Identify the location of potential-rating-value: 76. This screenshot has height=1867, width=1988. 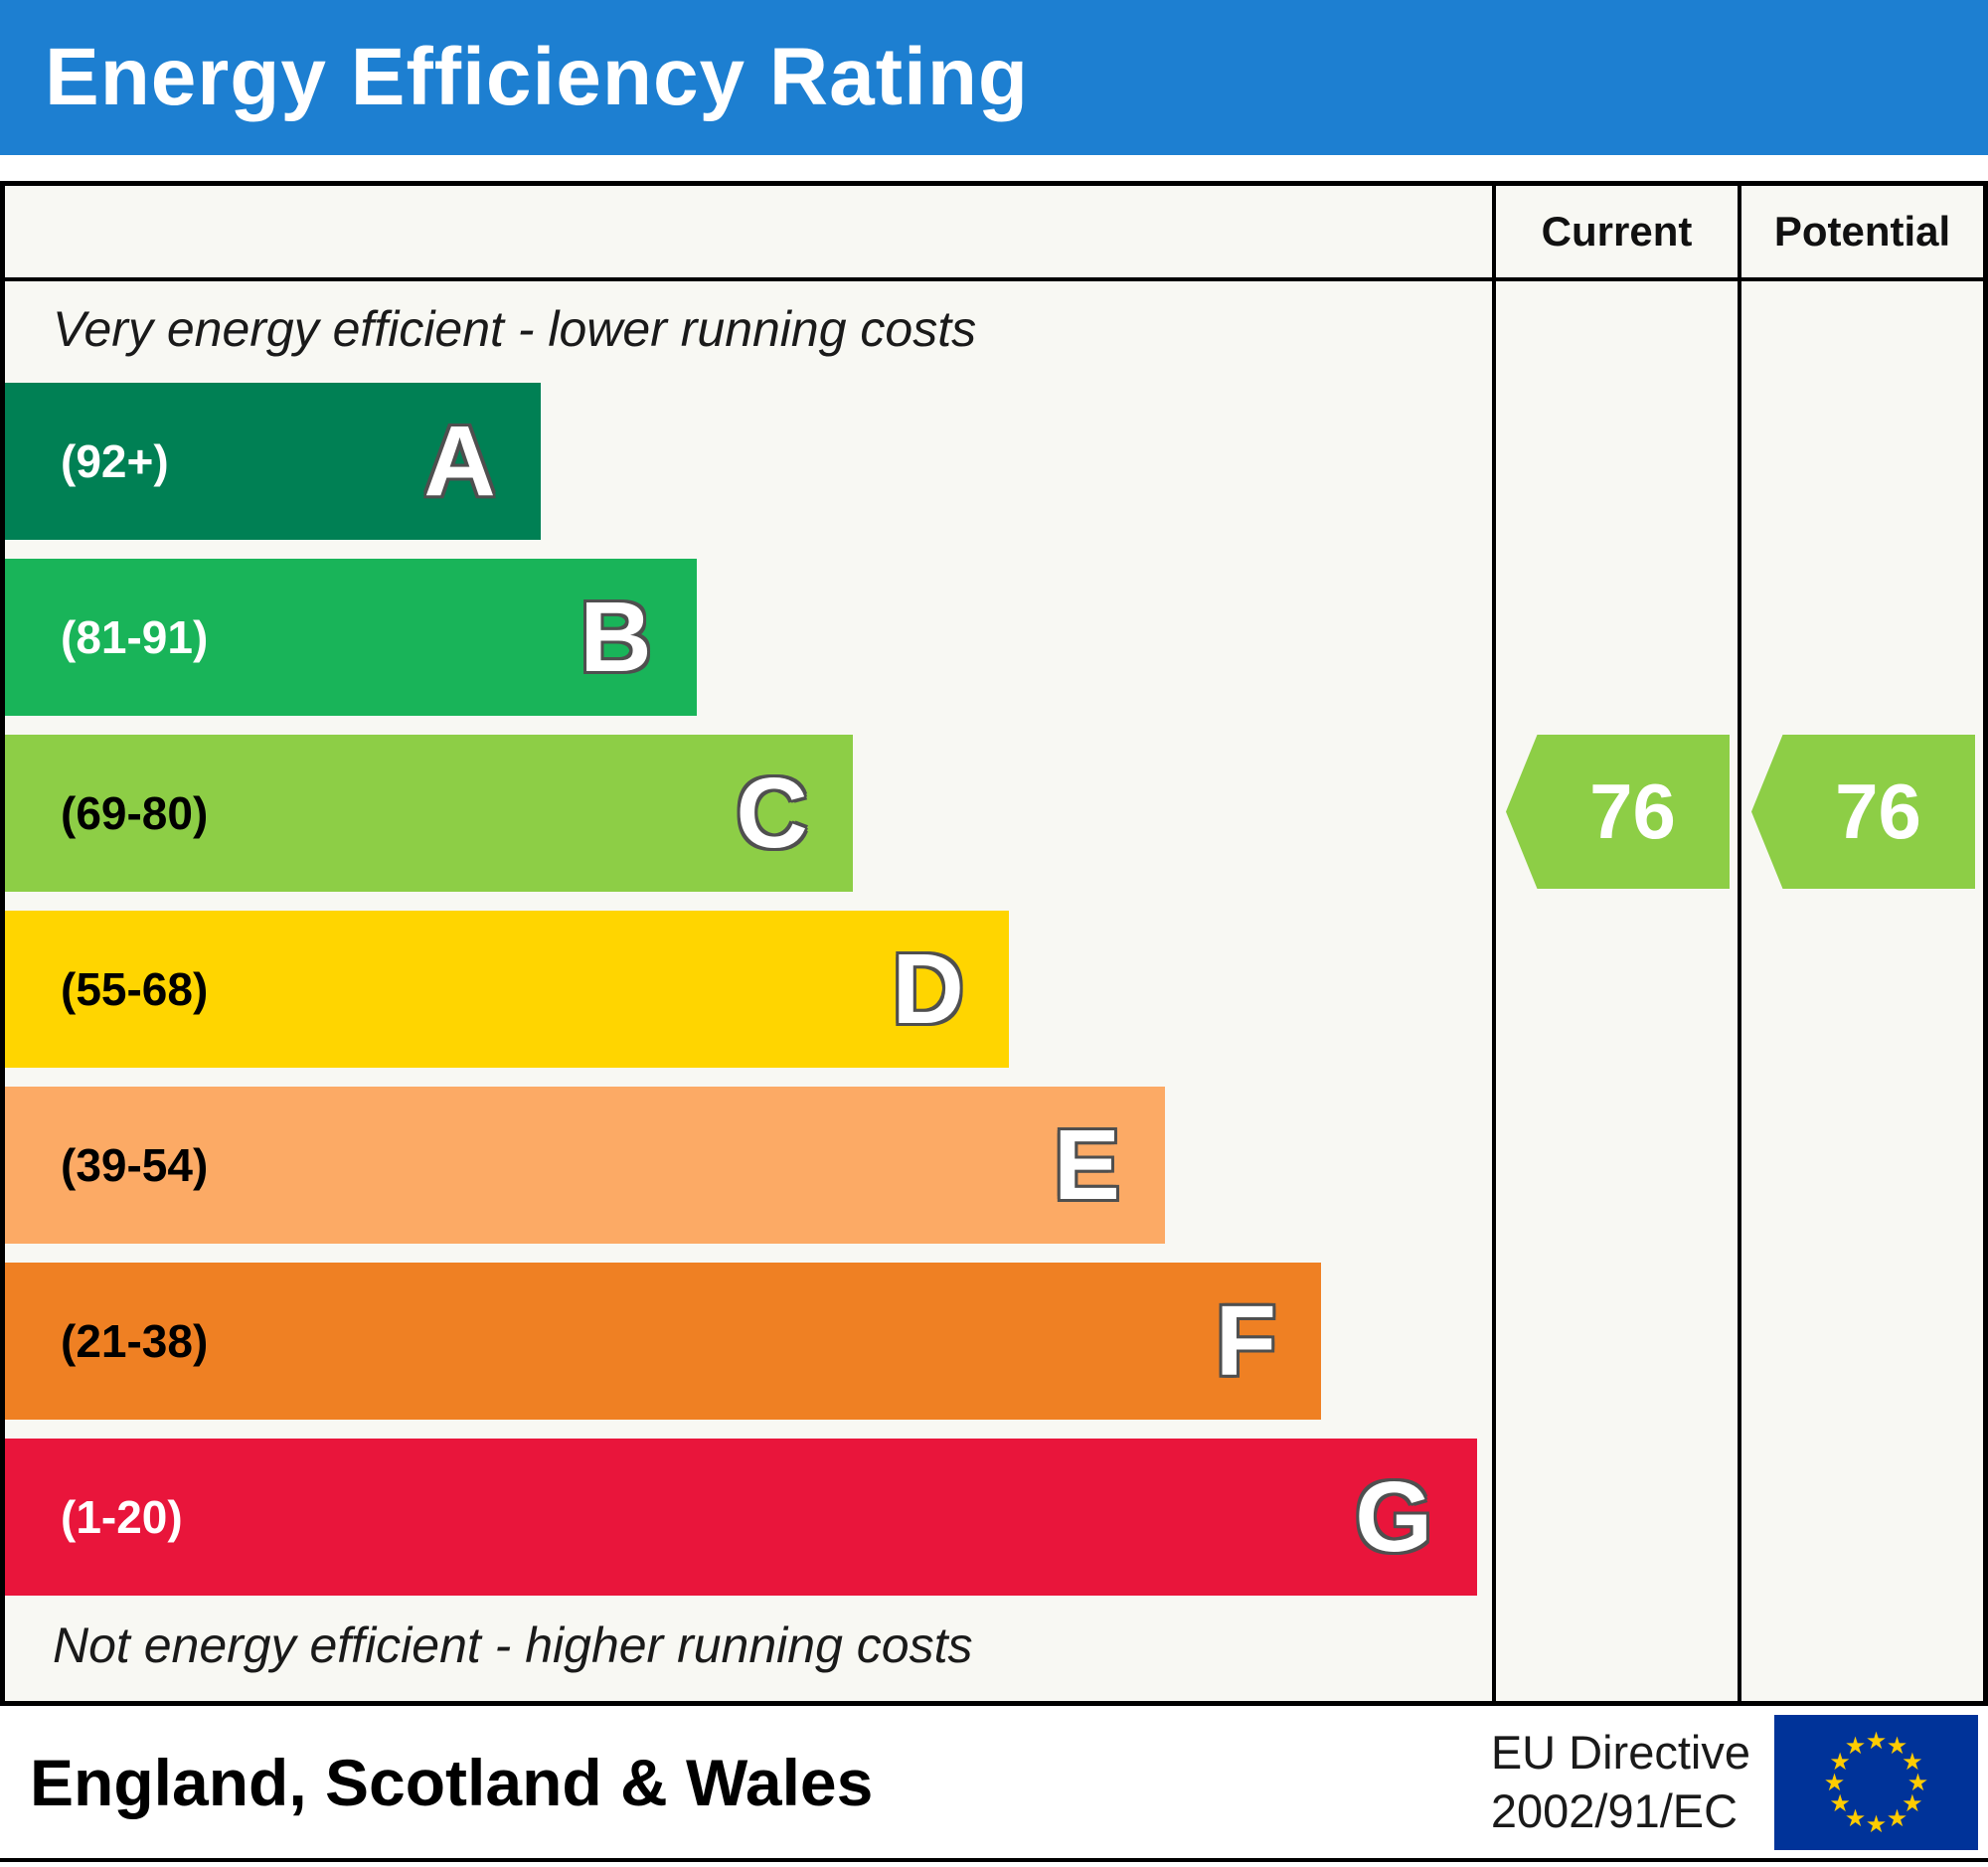
(1878, 811).